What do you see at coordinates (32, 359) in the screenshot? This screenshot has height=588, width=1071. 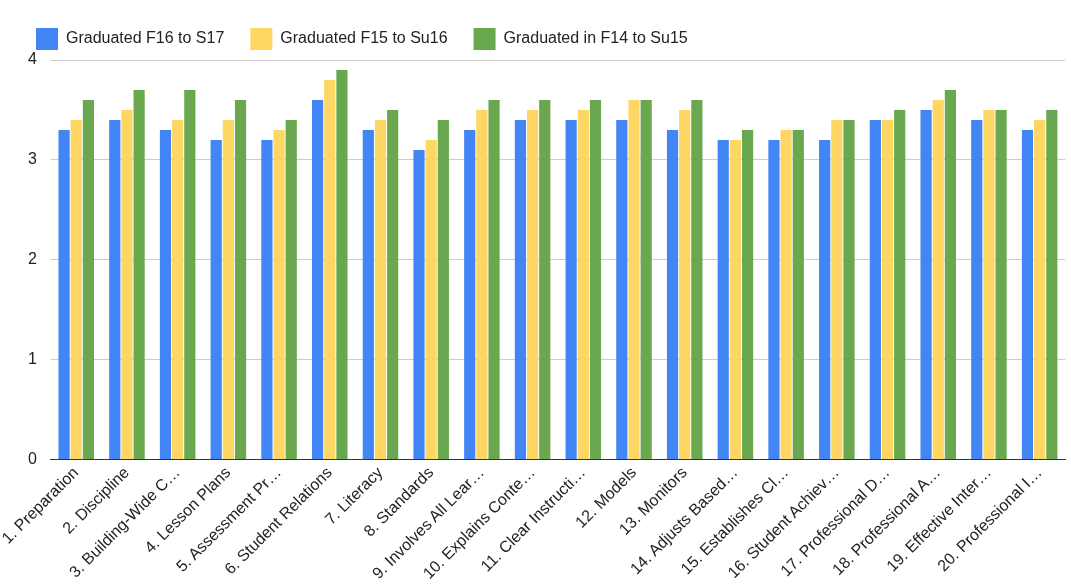 I see `y-tick-label: 1` at bounding box center [32, 359].